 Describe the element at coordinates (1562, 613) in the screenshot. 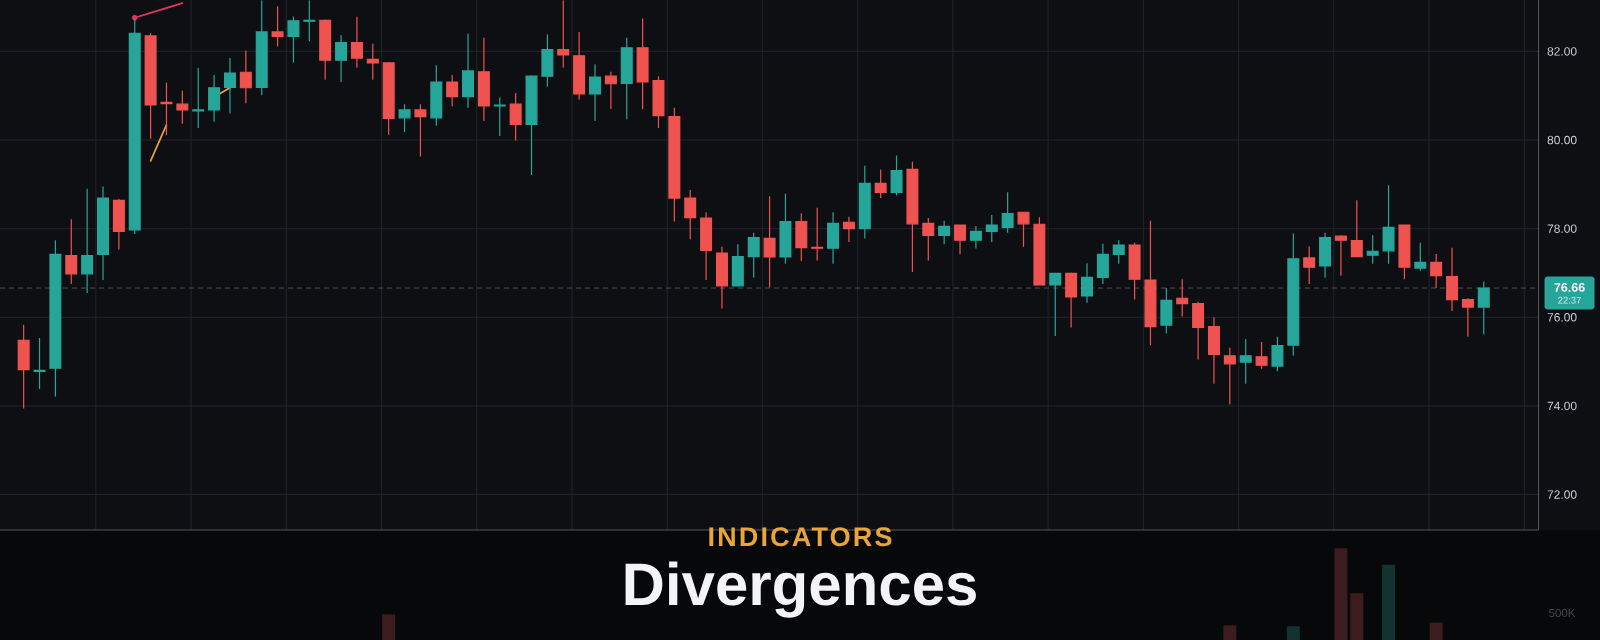

I see `text: 500K` at that location.